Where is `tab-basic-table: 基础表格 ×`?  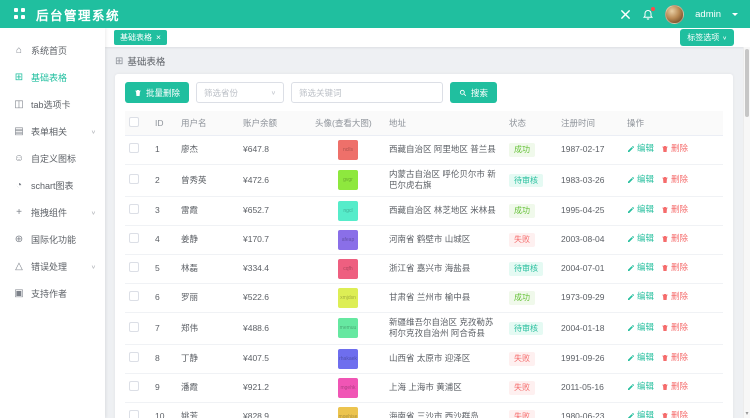
tab-basic-table: 基础表格 × is located at coordinates (140, 37).